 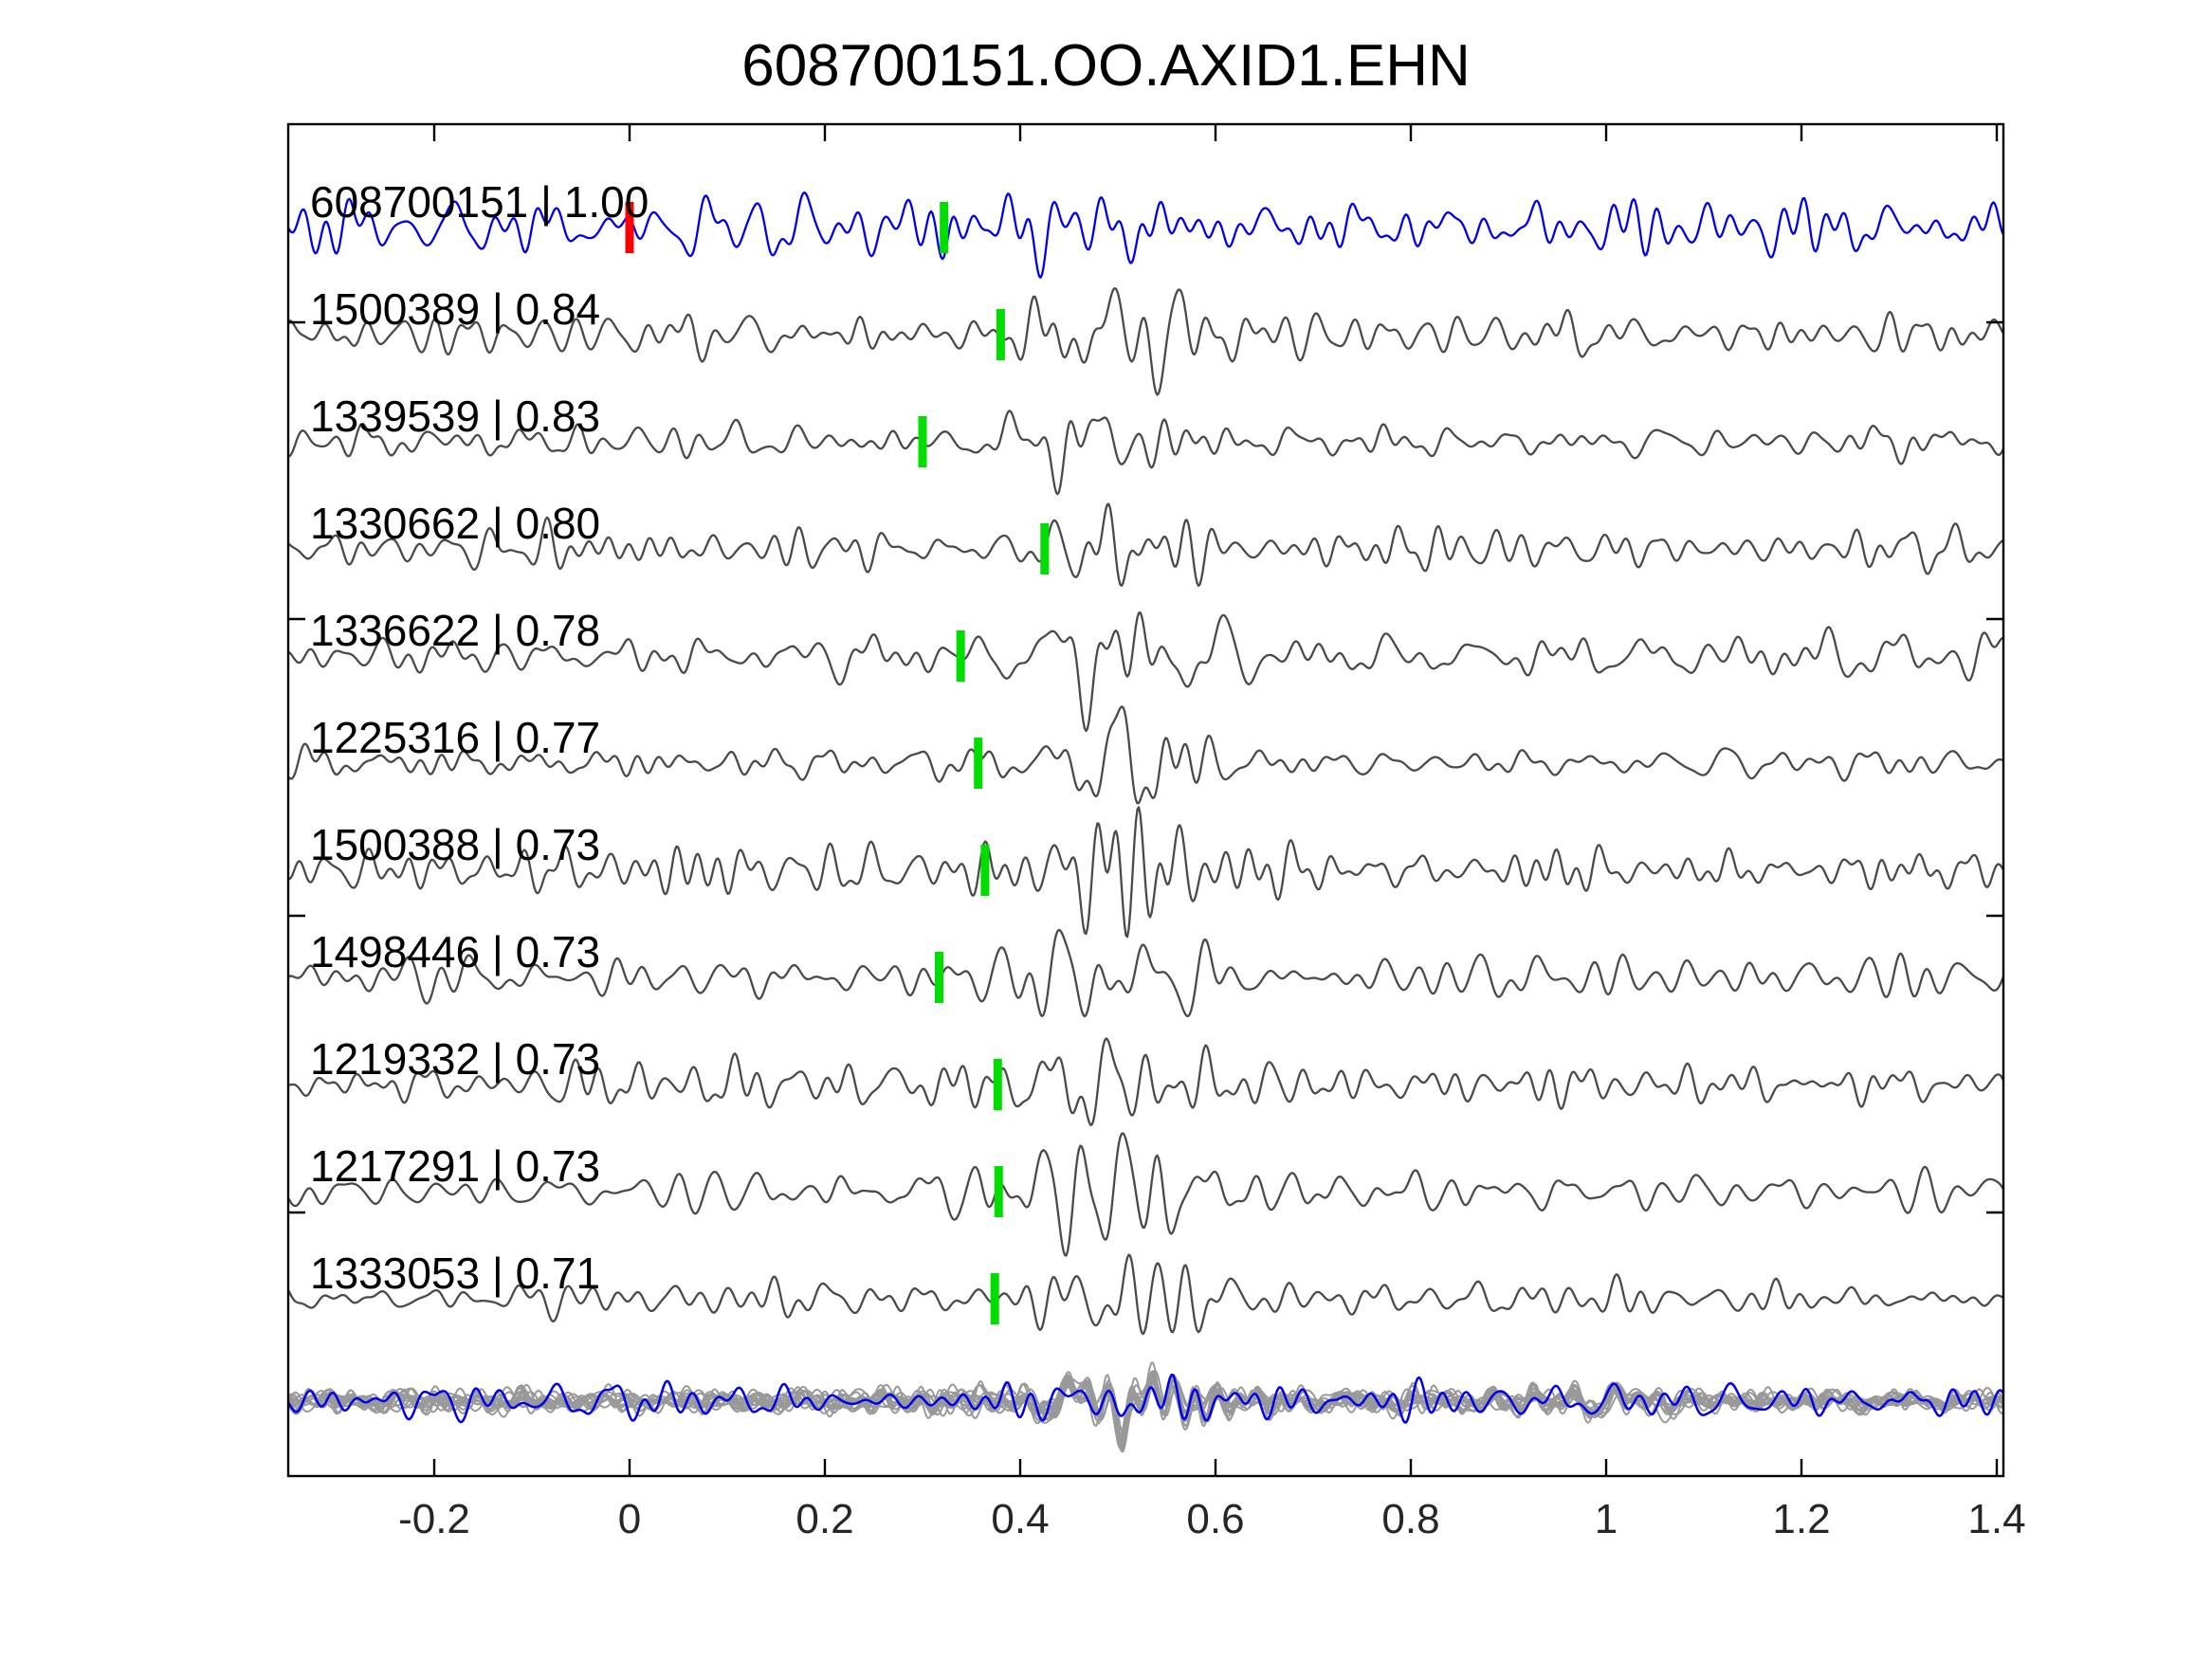 I want to click on stack-overlay-waveform, so click(x=1145, y=1399).